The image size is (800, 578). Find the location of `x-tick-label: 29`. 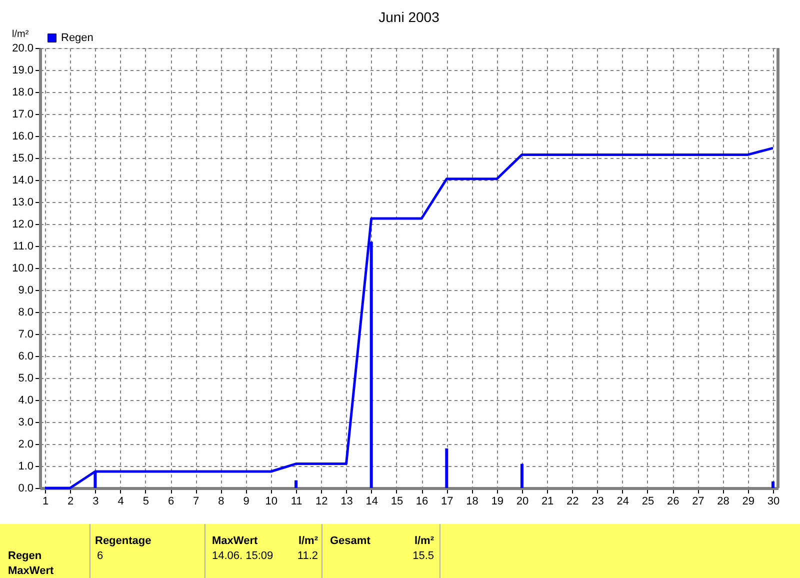

x-tick-label: 29 is located at coordinates (748, 502).